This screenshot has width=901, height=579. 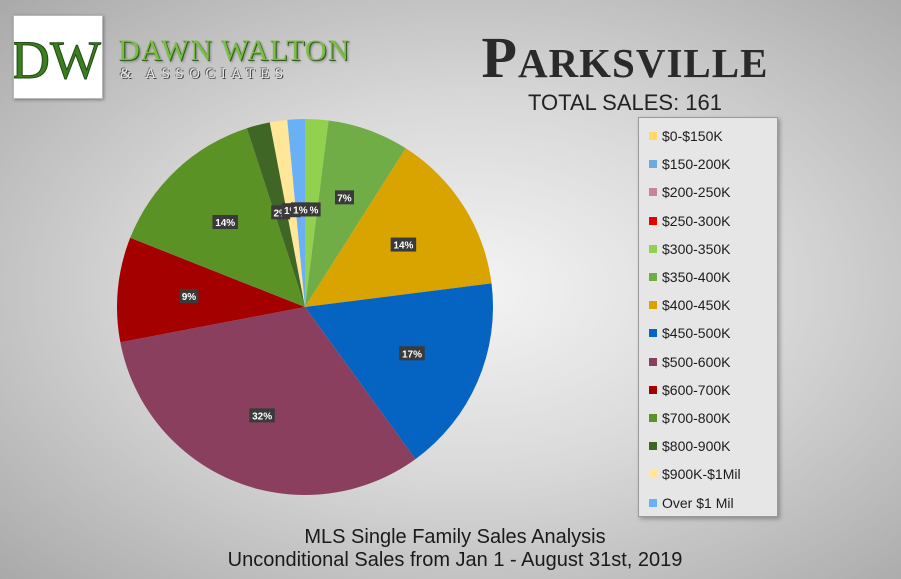 I want to click on brand-name: DAWN WALTON, so click(x=234, y=50).